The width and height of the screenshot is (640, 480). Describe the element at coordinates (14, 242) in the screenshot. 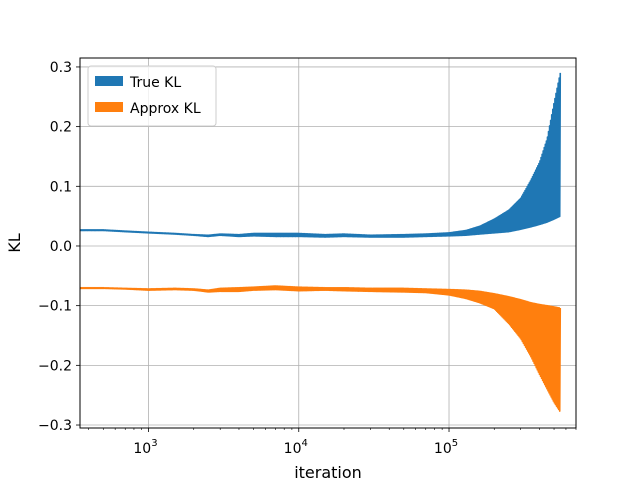

I see `y-axis-label: KL` at that location.